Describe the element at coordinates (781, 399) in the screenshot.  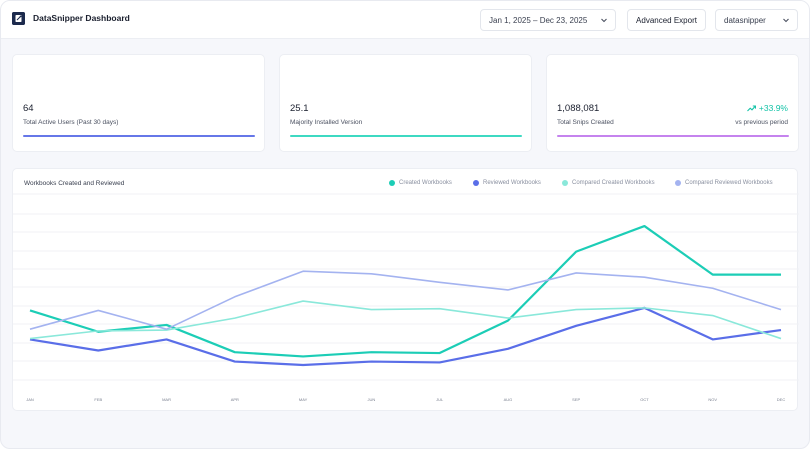
I see `x-tick-label: DEC` at that location.